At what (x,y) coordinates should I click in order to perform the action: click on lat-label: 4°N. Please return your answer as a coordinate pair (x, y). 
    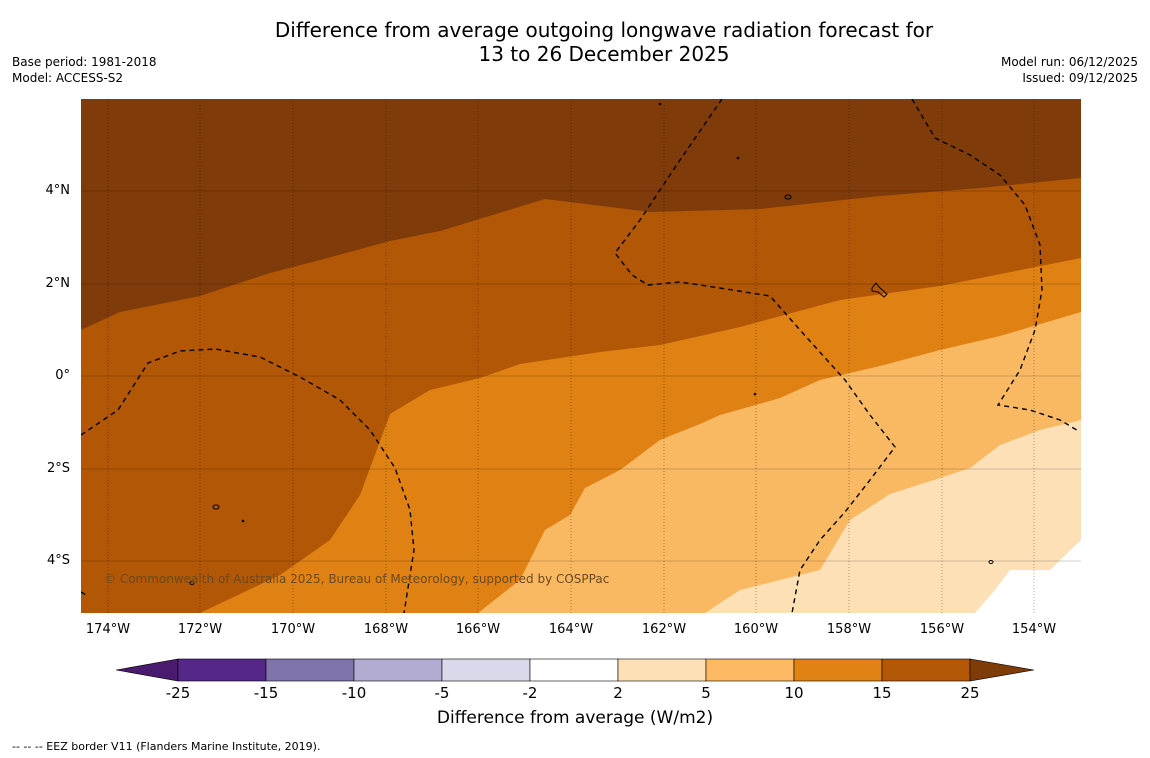
    Looking at the image, I should click on (58, 190).